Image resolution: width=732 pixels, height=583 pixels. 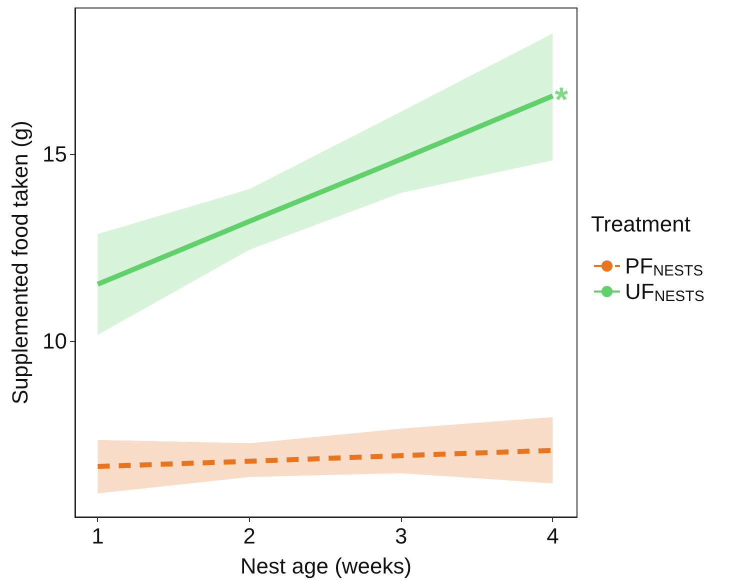 I want to click on legend-title: Treatment, so click(x=640, y=224).